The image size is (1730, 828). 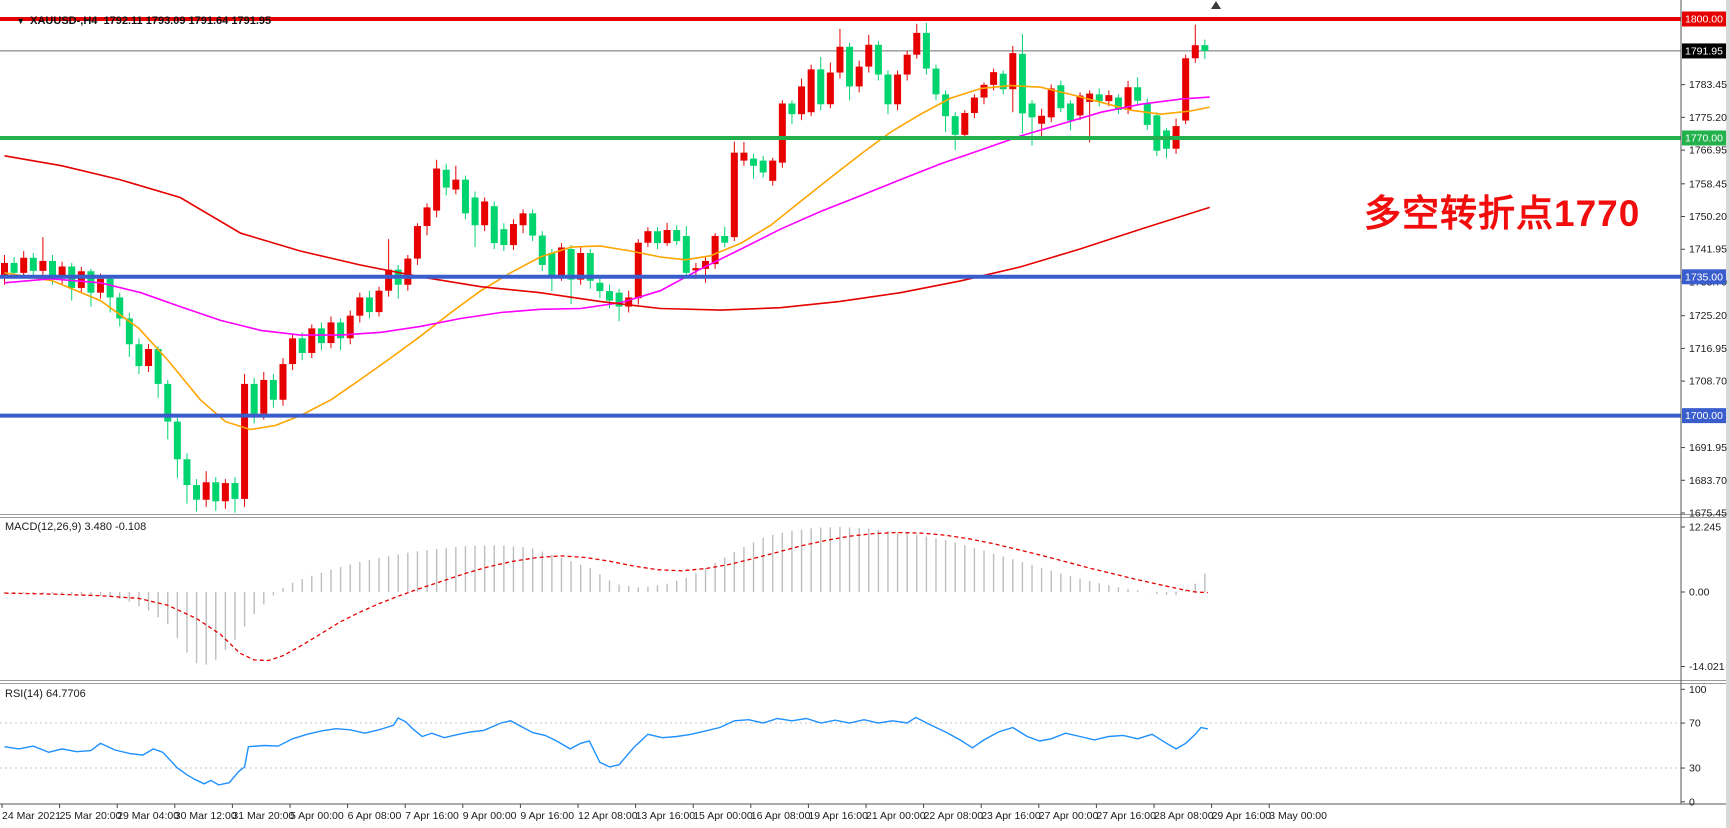 I want to click on price-box-label: 1700.00, so click(x=1704, y=416).